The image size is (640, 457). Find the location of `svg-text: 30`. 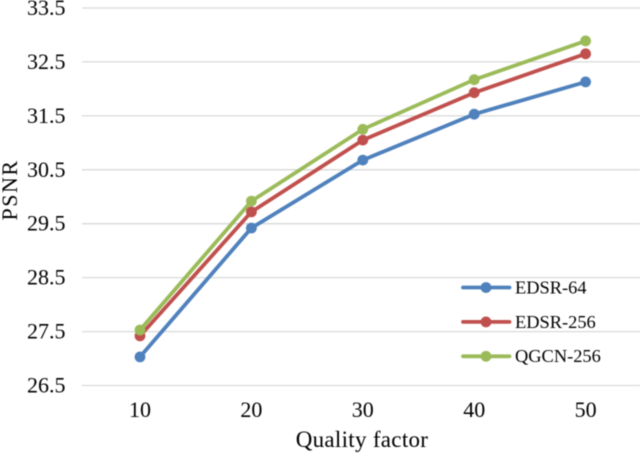

svg-text: 30 is located at coordinates (363, 409).